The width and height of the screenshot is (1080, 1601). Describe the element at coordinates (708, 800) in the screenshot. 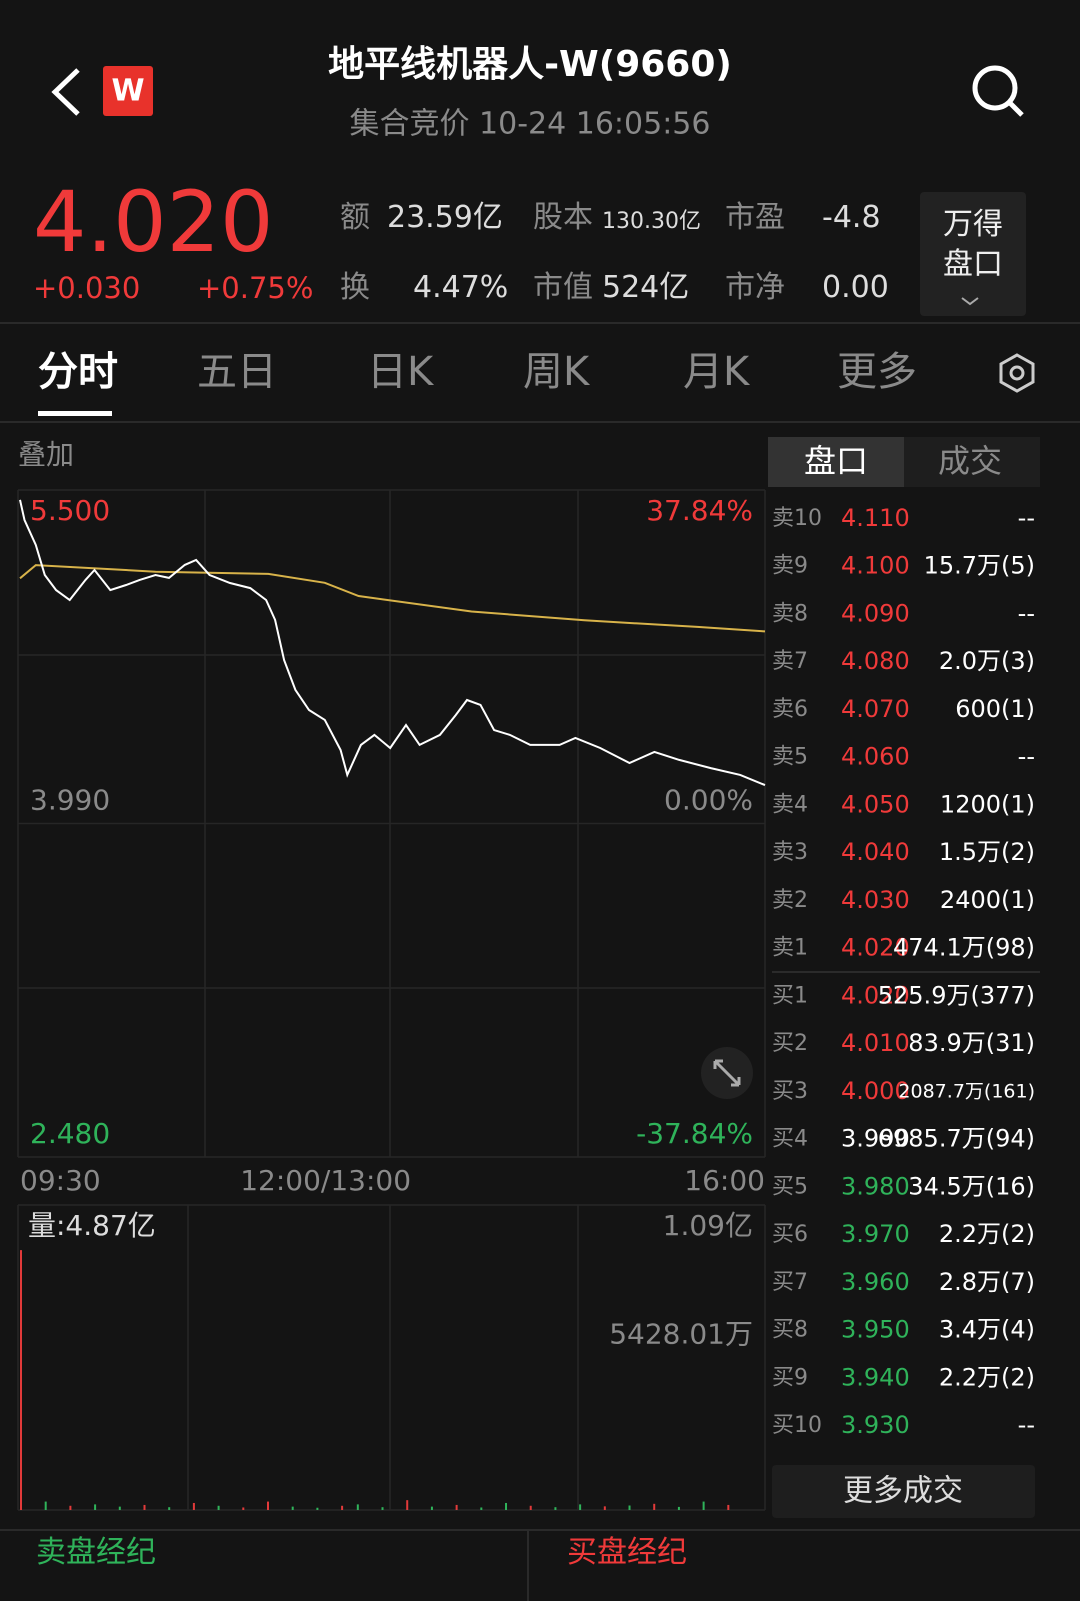

I see `y2-tick-label: 0.00%` at that location.